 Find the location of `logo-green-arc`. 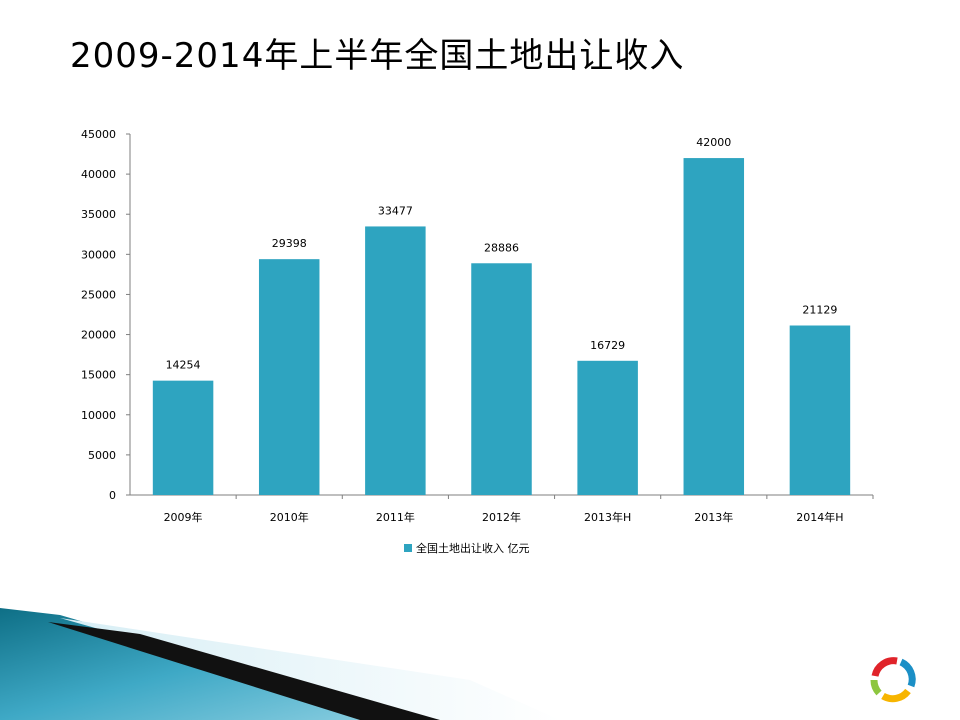

logo-green-arc is located at coordinates (876, 687).